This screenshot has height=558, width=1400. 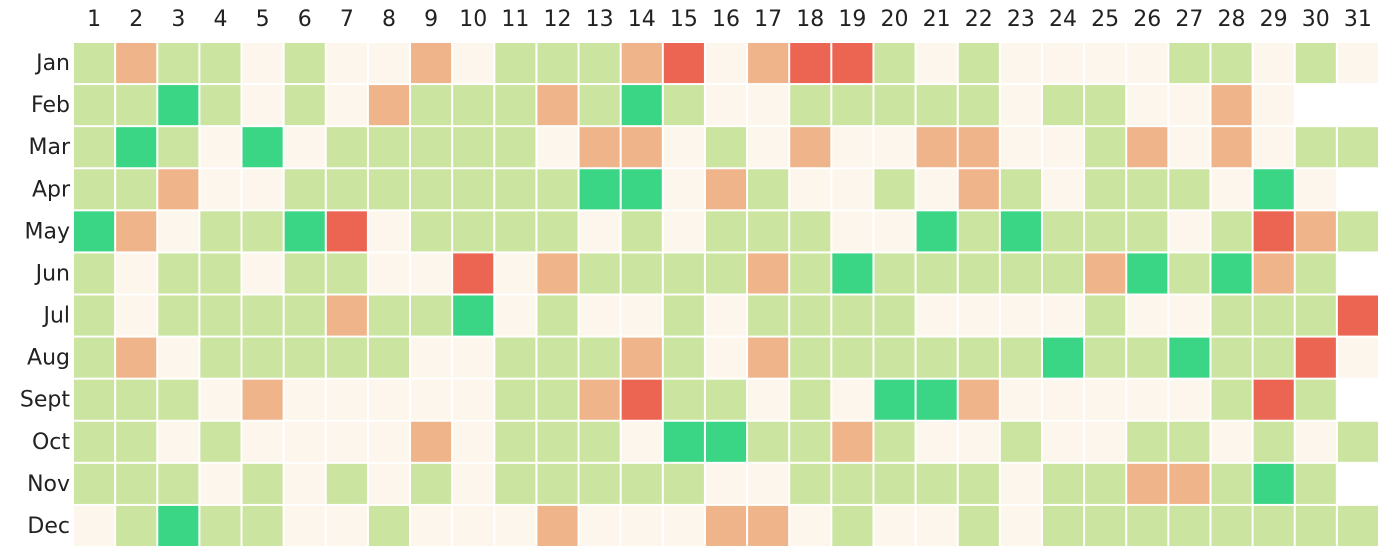 I want to click on day-label: 17, so click(x=768, y=19).